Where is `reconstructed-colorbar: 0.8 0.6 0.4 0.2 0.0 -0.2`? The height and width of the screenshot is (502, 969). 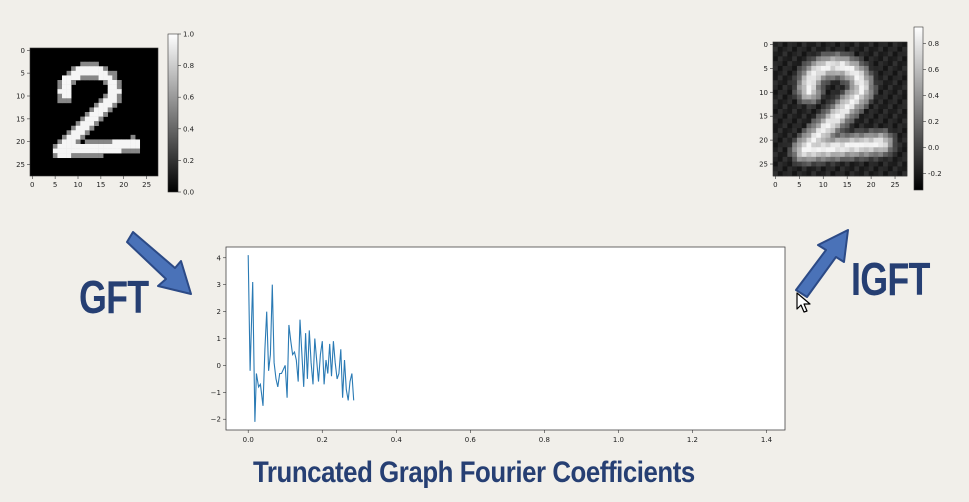 reconstructed-colorbar: 0.8 0.6 0.4 0.2 0.0 -0.2 is located at coordinates (927, 108).